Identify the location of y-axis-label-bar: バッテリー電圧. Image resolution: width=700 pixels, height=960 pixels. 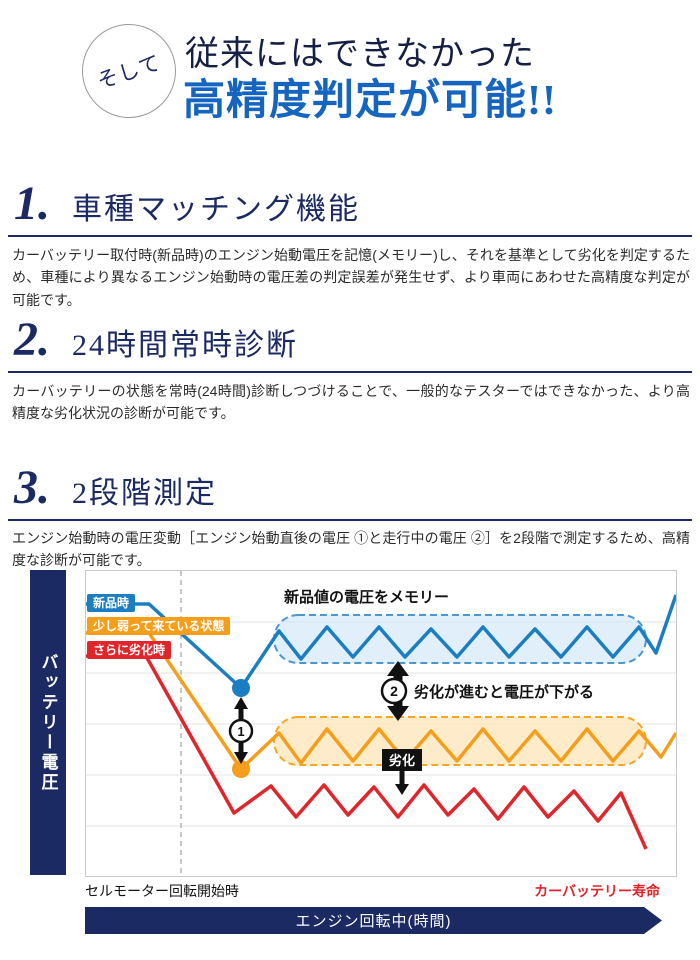
(48, 722).